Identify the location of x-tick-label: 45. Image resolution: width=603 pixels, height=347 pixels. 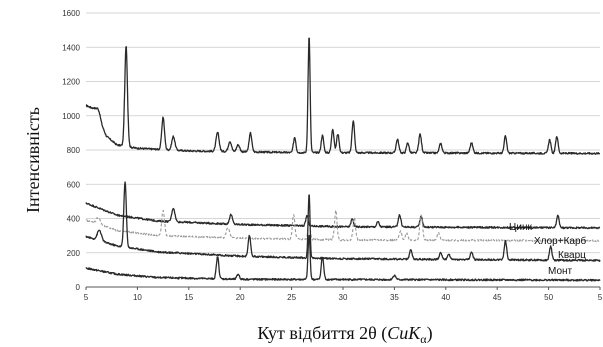
(497, 297).